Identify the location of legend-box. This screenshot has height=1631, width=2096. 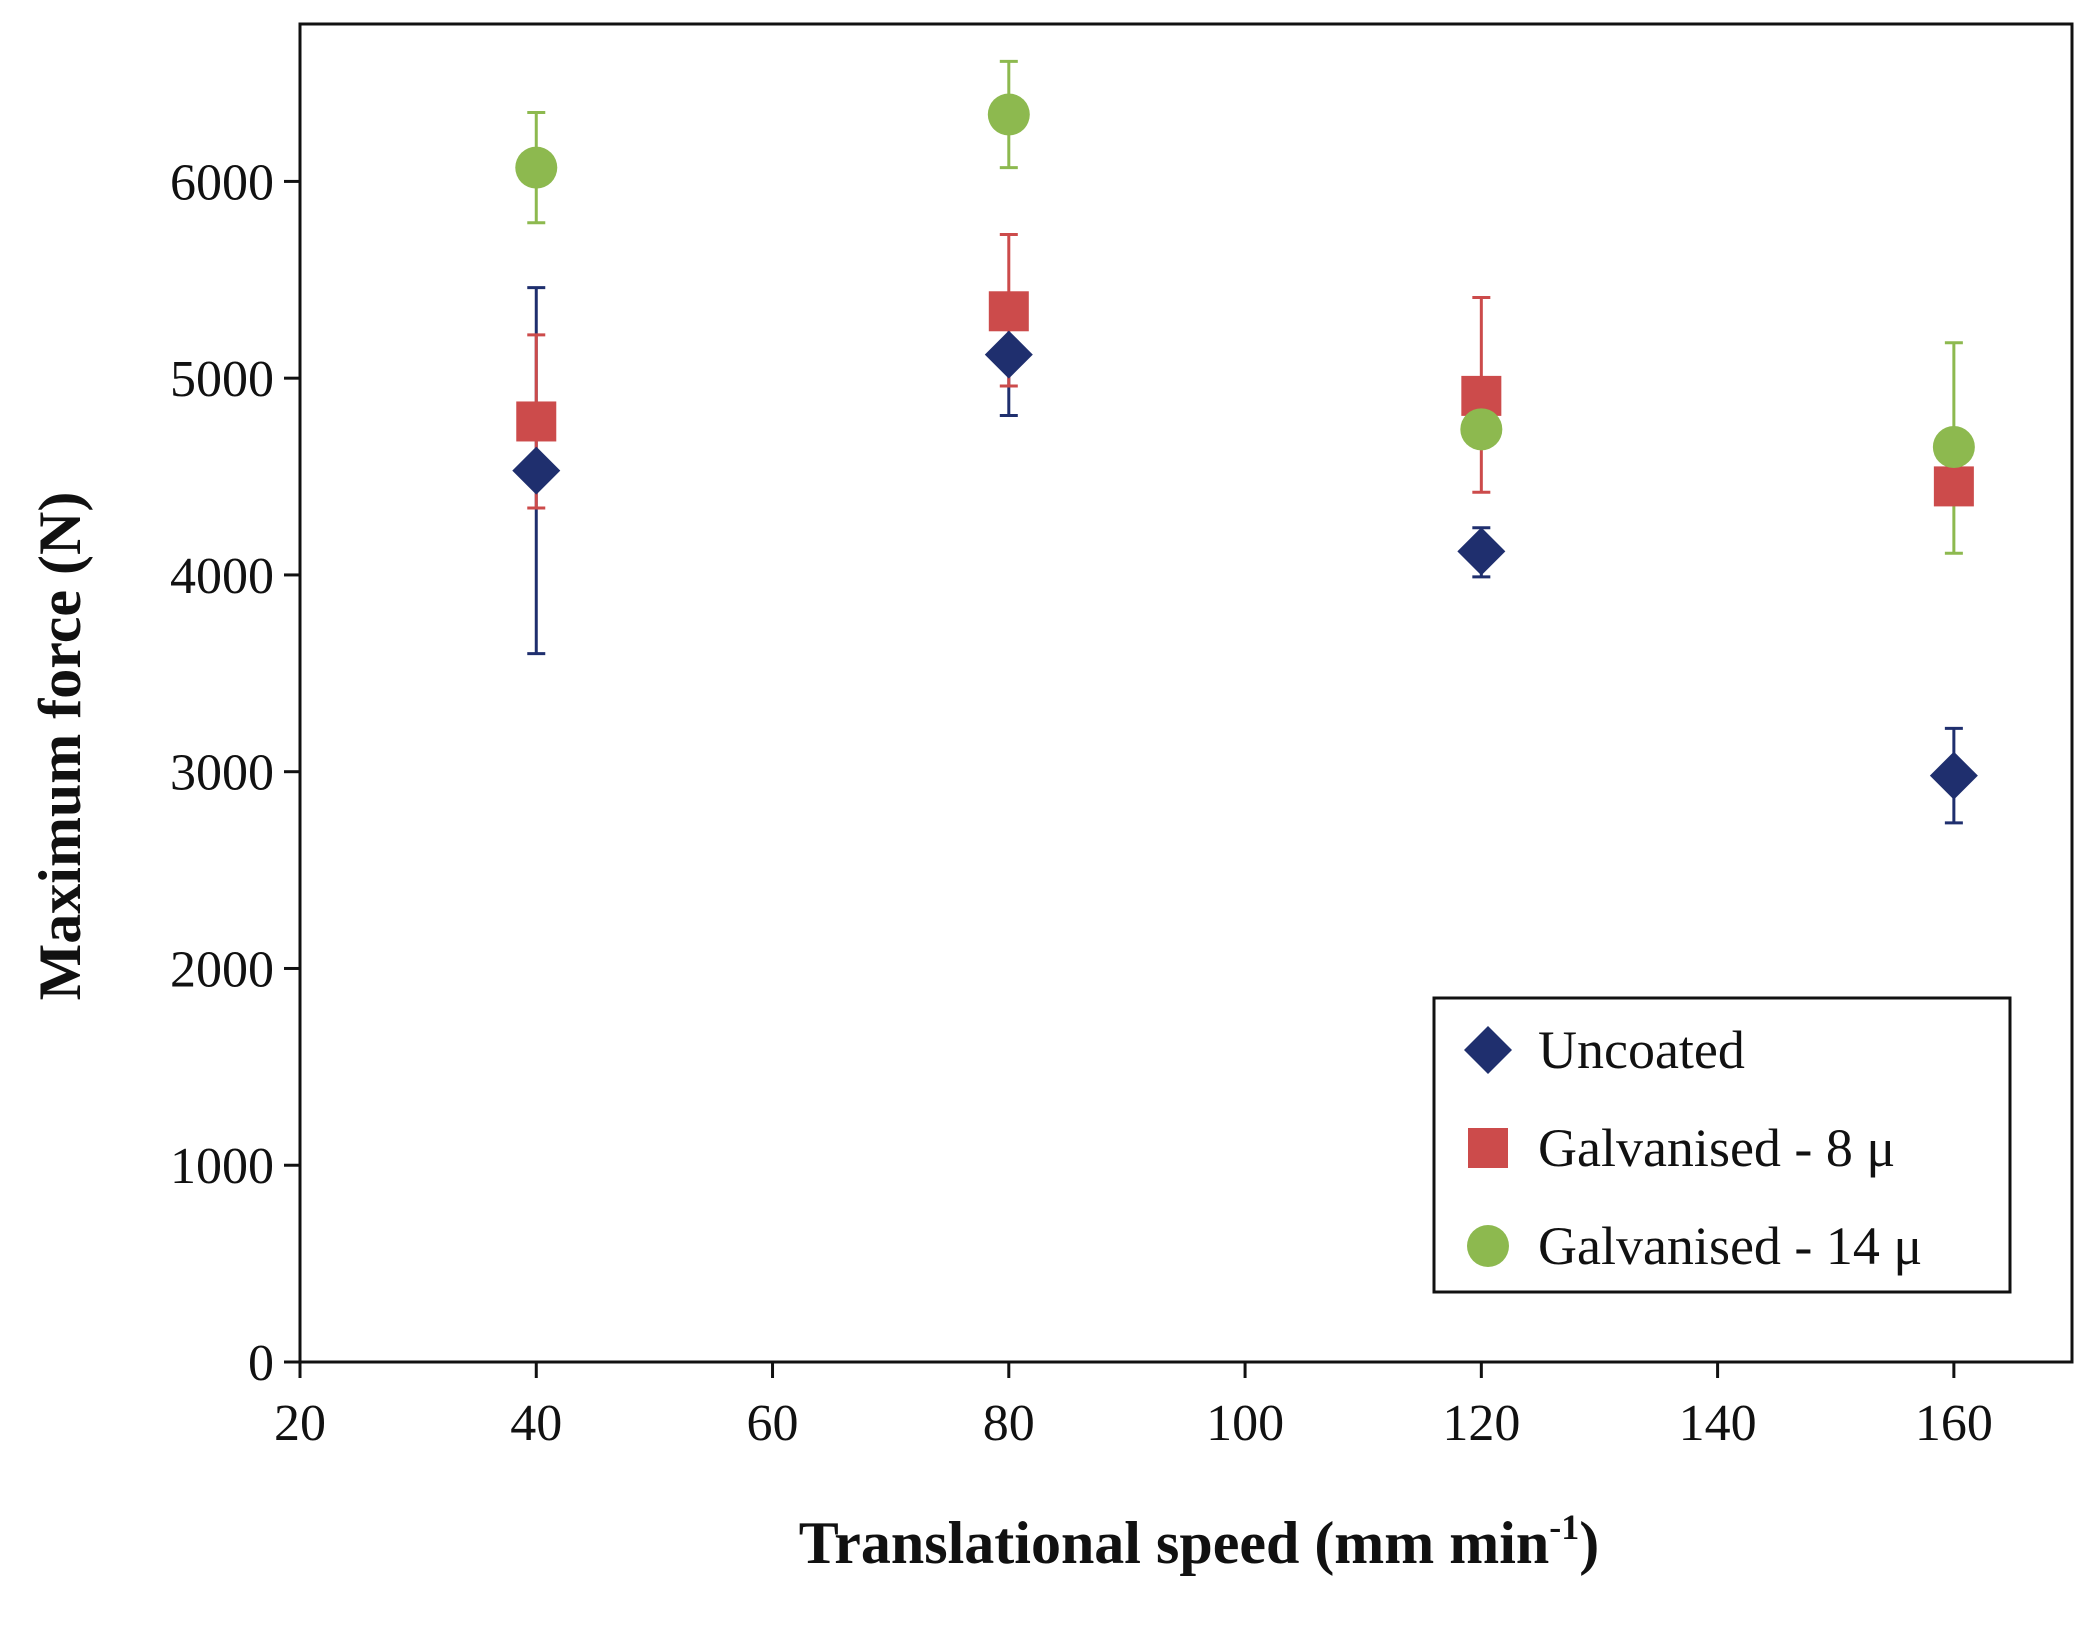
(1722, 1145).